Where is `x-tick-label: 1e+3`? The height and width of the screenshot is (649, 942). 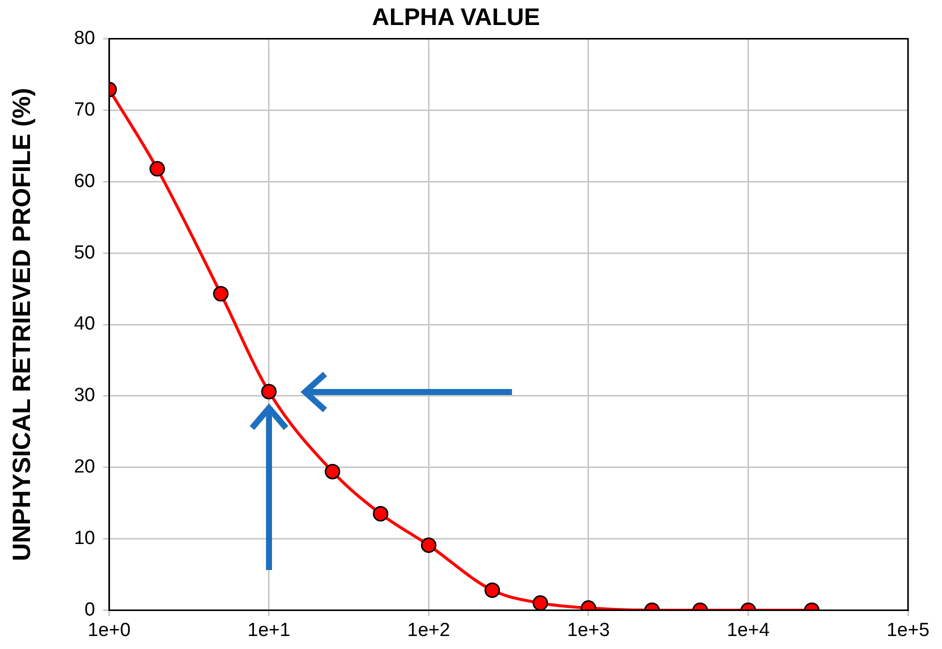 x-tick-label: 1e+3 is located at coordinates (588, 630).